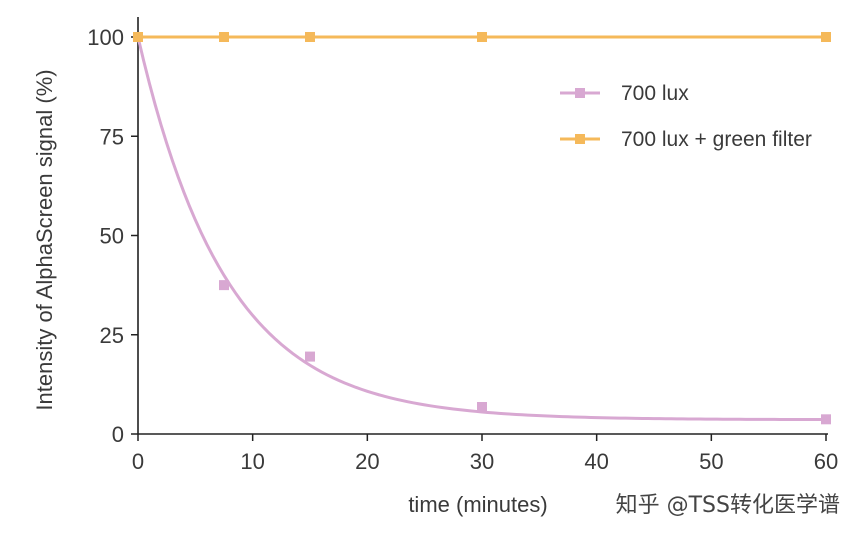  I want to click on x-tick-label: 30, so click(482, 461).